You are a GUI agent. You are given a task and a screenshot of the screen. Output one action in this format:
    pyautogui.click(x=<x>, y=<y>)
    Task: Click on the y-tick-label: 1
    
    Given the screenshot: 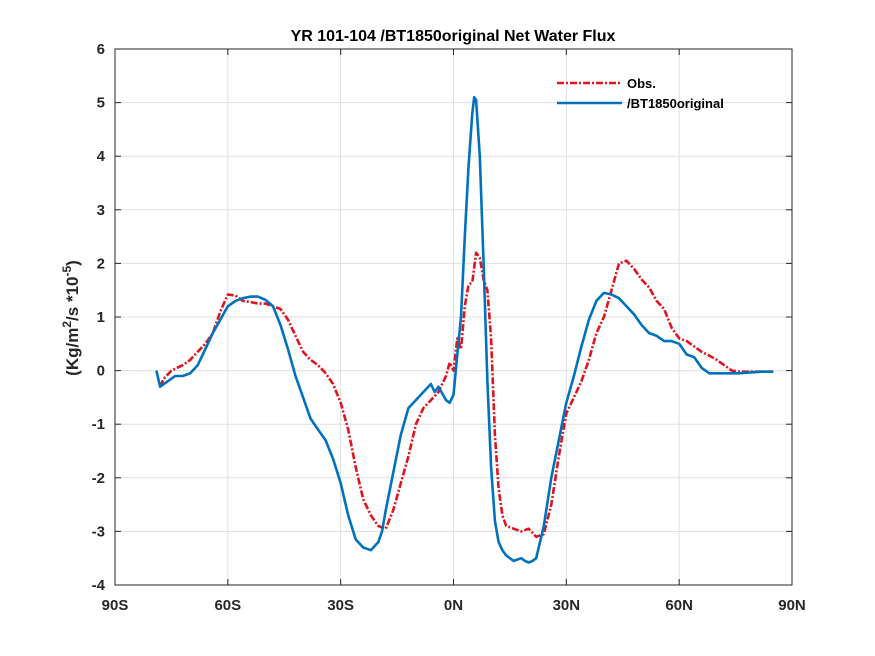 What is the action you would take?
    pyautogui.click(x=101, y=317)
    